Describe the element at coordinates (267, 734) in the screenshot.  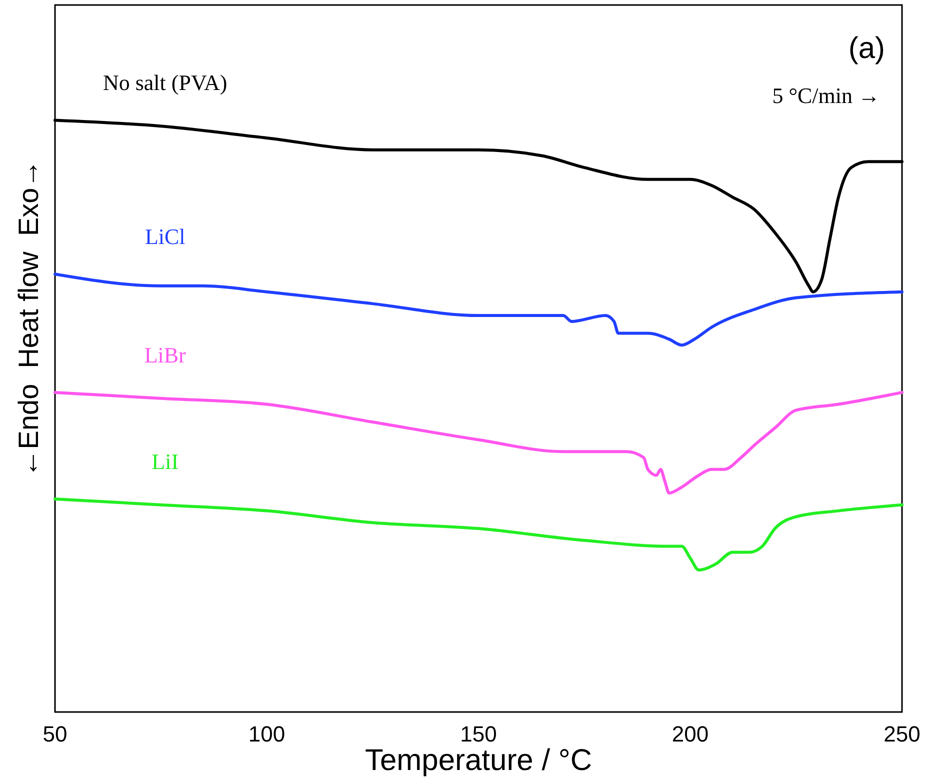
I see `x-tick-label: 100` at that location.